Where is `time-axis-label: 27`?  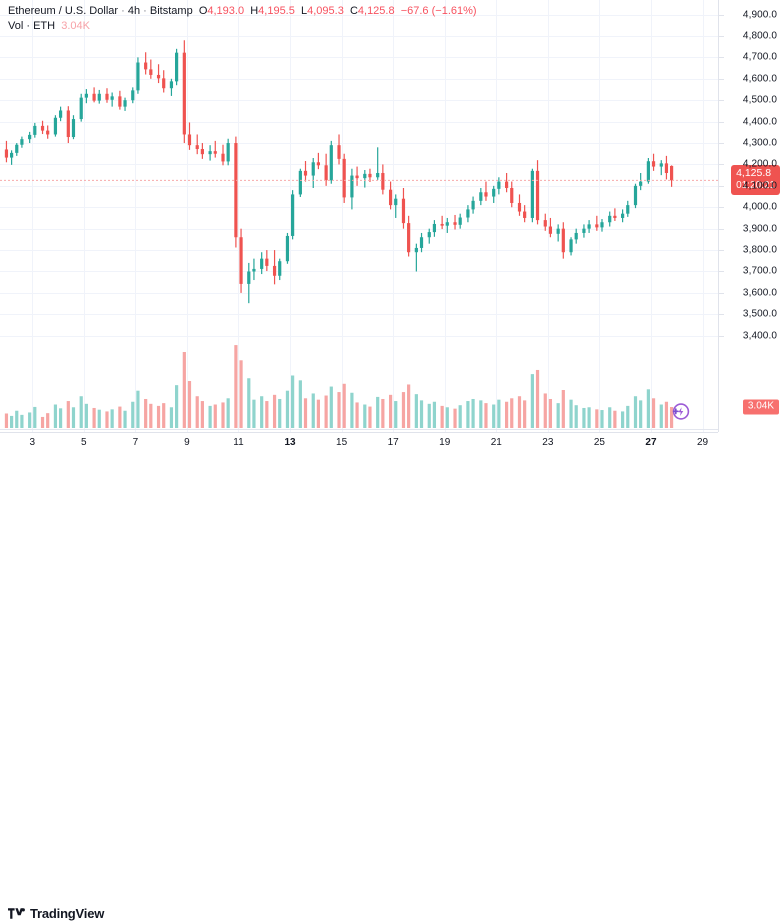 time-axis-label: 27 is located at coordinates (651, 442).